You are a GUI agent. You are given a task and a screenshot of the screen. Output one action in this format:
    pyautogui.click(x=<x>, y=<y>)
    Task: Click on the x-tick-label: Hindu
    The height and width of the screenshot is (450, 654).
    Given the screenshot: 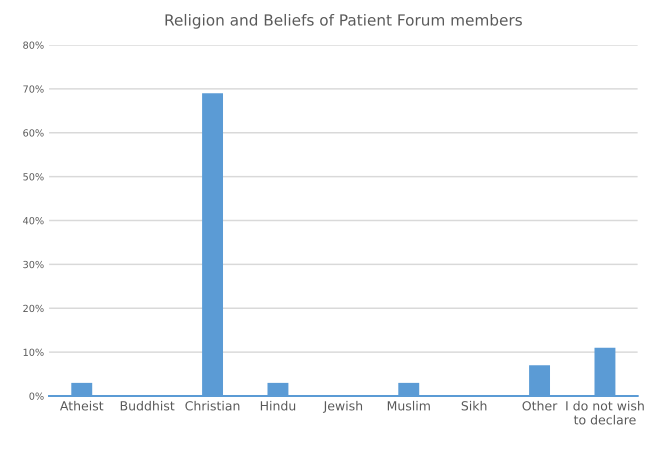 What is the action you would take?
    pyautogui.click(x=278, y=405)
    